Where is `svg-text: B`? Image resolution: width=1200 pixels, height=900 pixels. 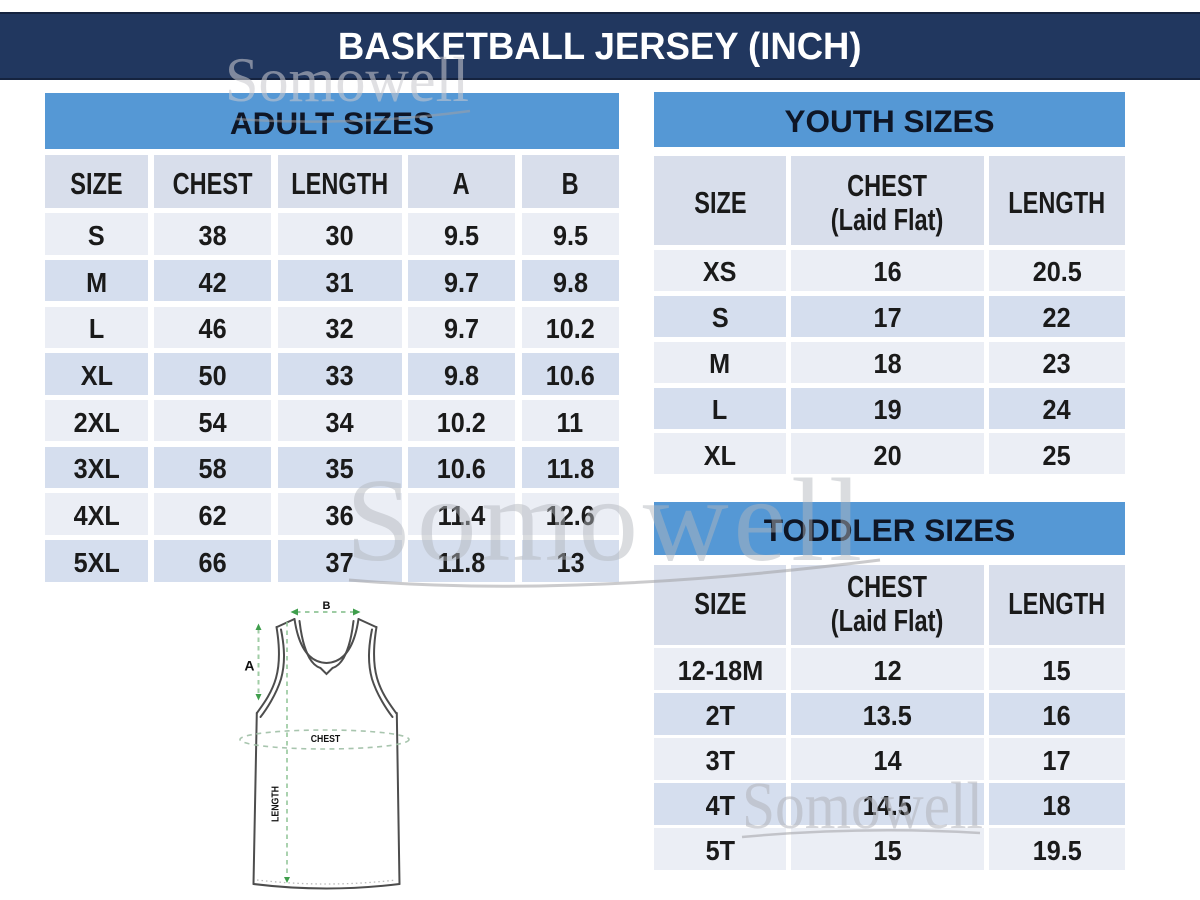 svg-text: B is located at coordinates (327, 606).